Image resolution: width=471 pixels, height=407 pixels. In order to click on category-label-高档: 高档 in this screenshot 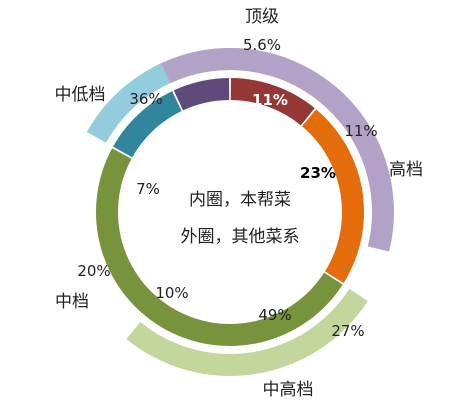, I will do `click(406, 170)`.